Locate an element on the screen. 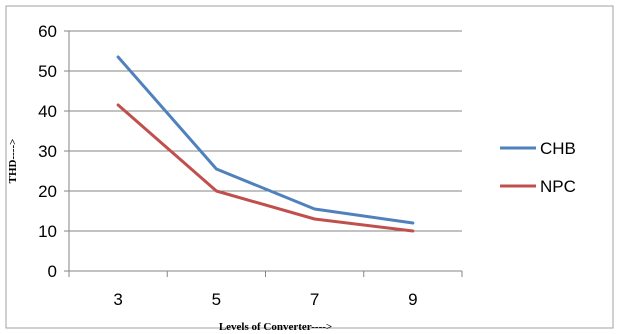  y-tick-label: 50 is located at coordinates (47, 71).